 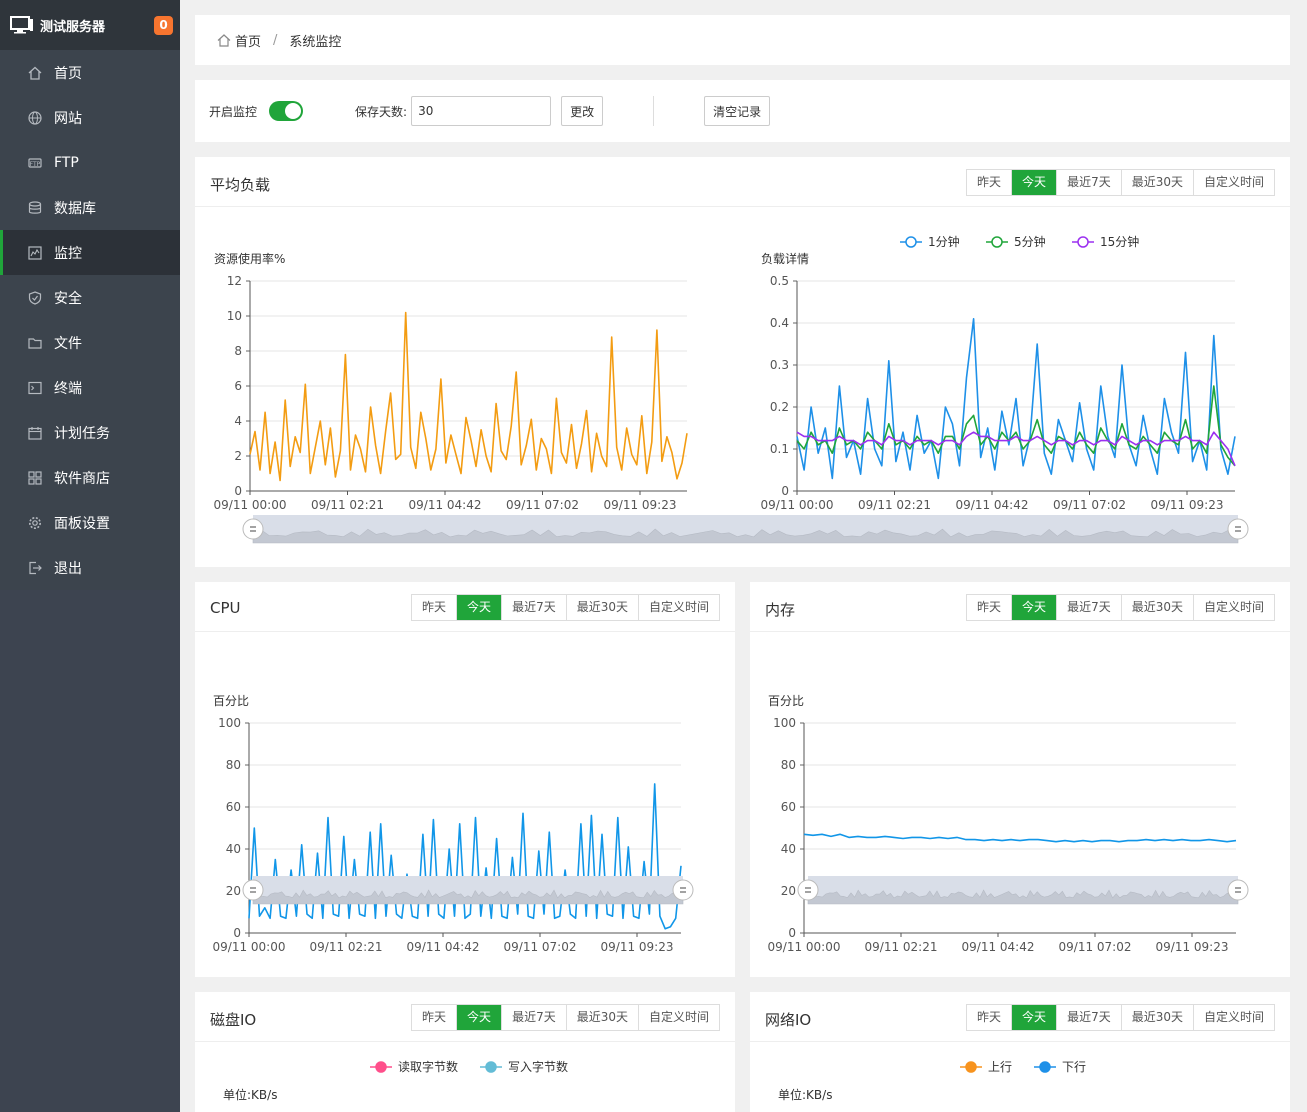 What do you see at coordinates (465, 856) in the screenshot?
I see `series-line` at bounding box center [465, 856].